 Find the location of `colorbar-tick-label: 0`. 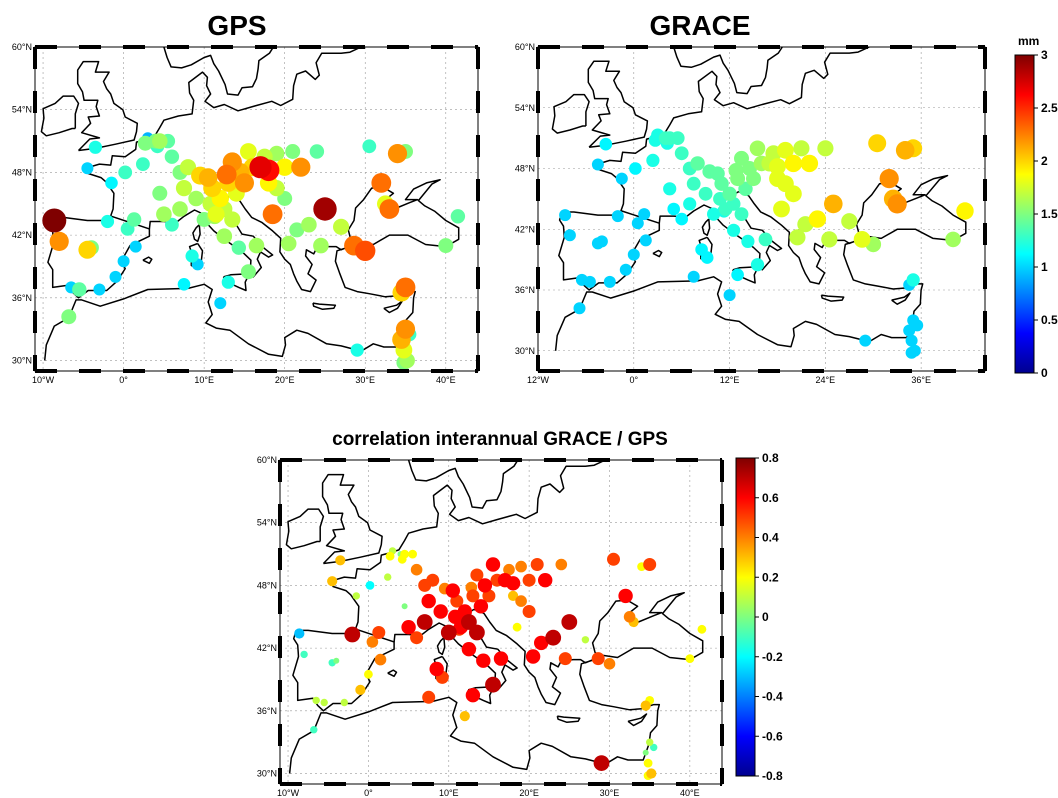

colorbar-tick-label: 0 is located at coordinates (765, 617).